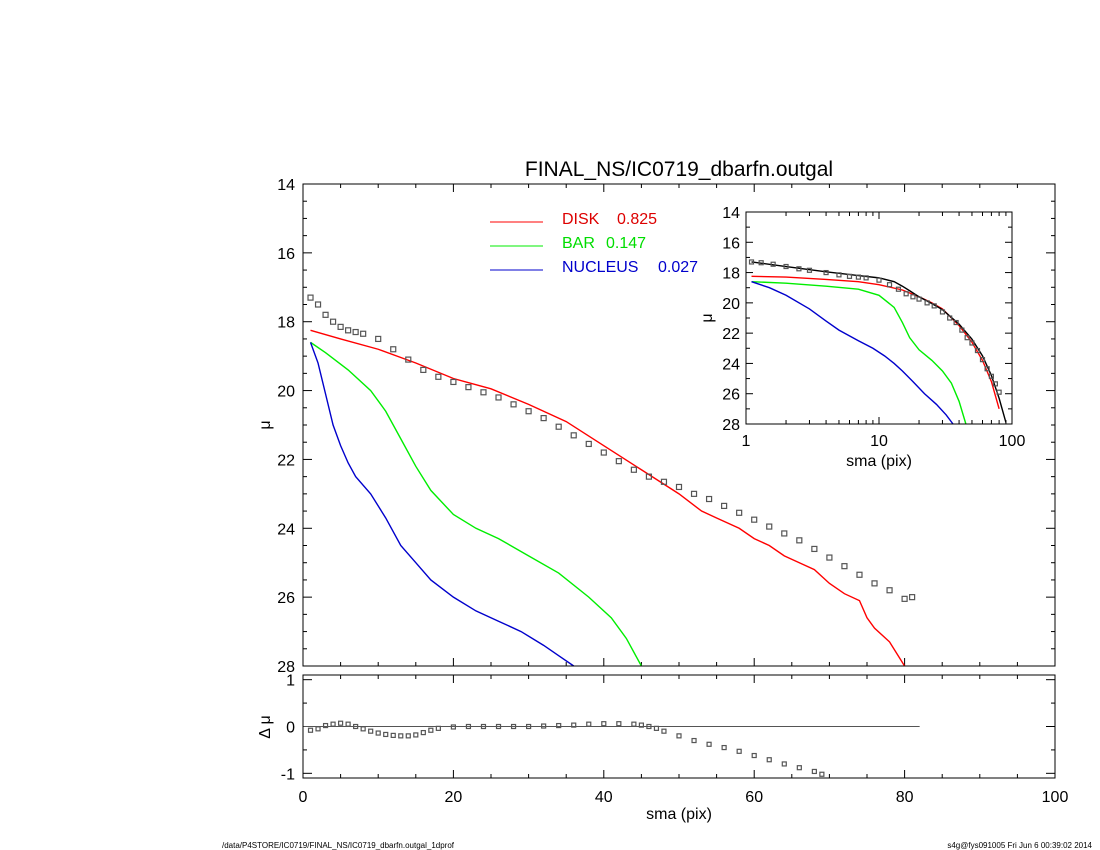 Image resolution: width=1100 pixels, height=850 pixels. I want to click on residual-frame, so click(679, 726).